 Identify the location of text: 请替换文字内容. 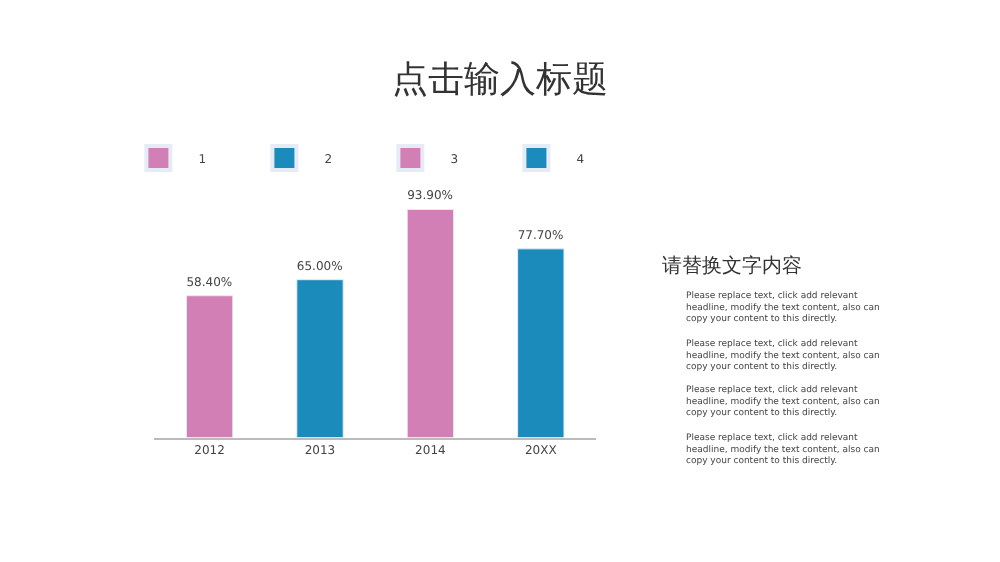
(732, 266).